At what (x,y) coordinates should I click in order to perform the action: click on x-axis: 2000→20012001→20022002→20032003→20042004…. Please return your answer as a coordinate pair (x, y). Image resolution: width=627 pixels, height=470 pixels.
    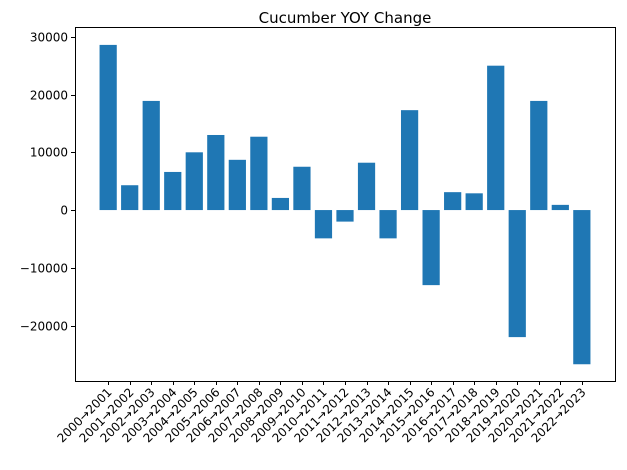
    Looking at the image, I should click on (321, 413).